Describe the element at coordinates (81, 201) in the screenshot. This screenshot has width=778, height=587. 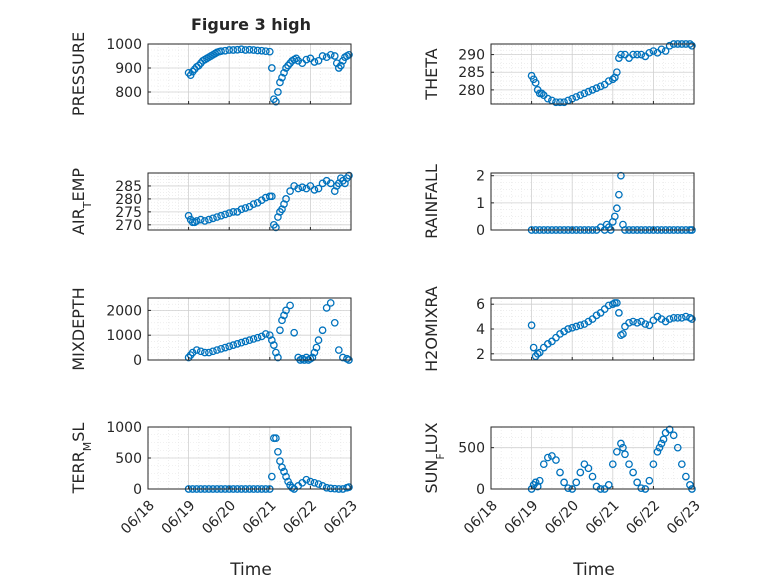
I see `y-axis-label: AIRTEMP` at that location.